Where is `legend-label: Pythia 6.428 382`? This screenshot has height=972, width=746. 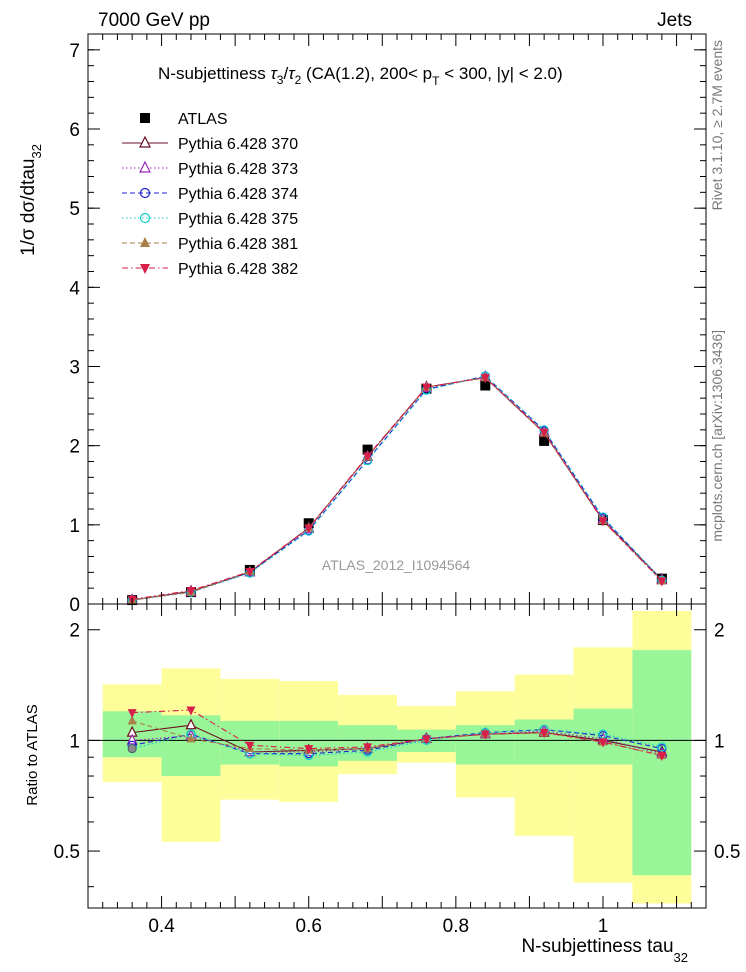 legend-label: Pythia 6.428 382 is located at coordinates (238, 269).